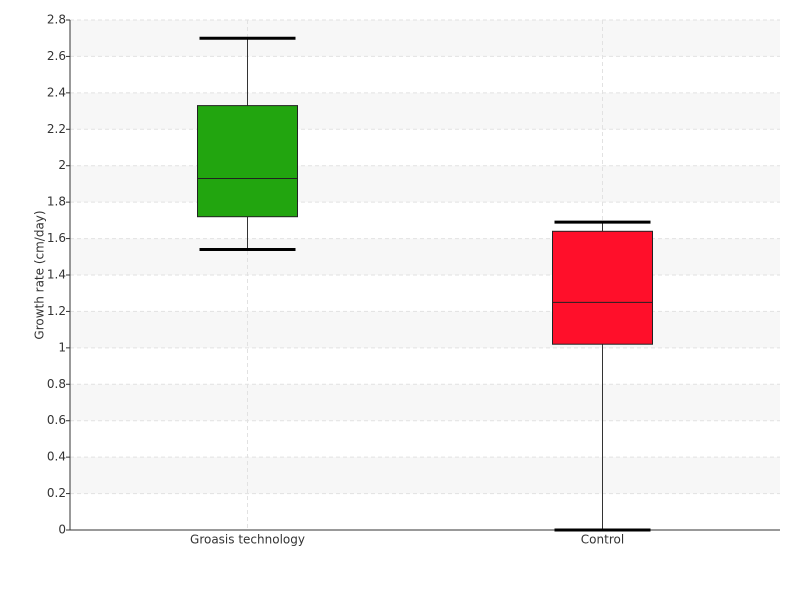 The height and width of the screenshot is (600, 800). What do you see at coordinates (62, 347) in the screenshot?
I see `y-tick-label: 1` at bounding box center [62, 347].